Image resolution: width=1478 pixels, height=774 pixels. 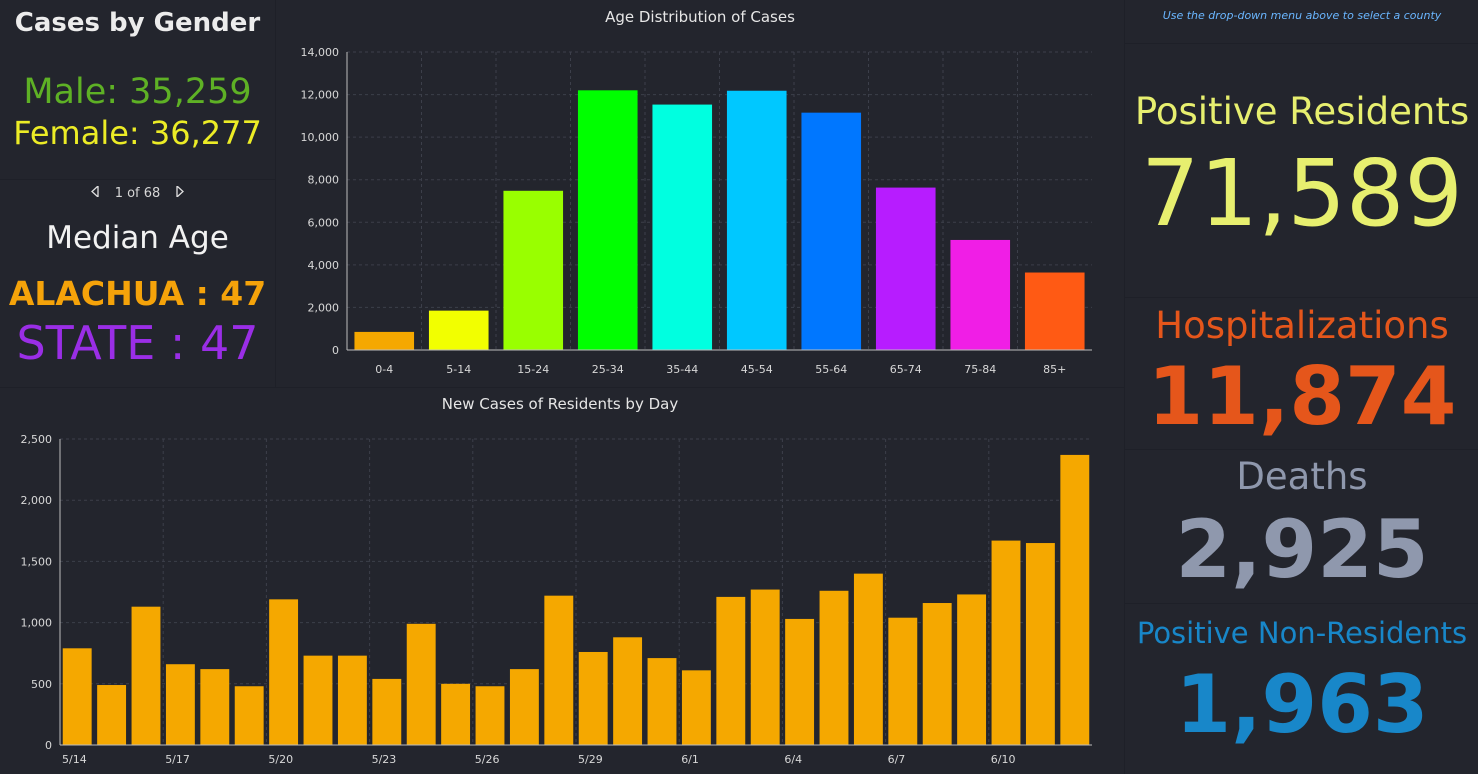 What do you see at coordinates (37, 439) in the screenshot?
I see `y-tick-label: 2,500` at bounding box center [37, 439].